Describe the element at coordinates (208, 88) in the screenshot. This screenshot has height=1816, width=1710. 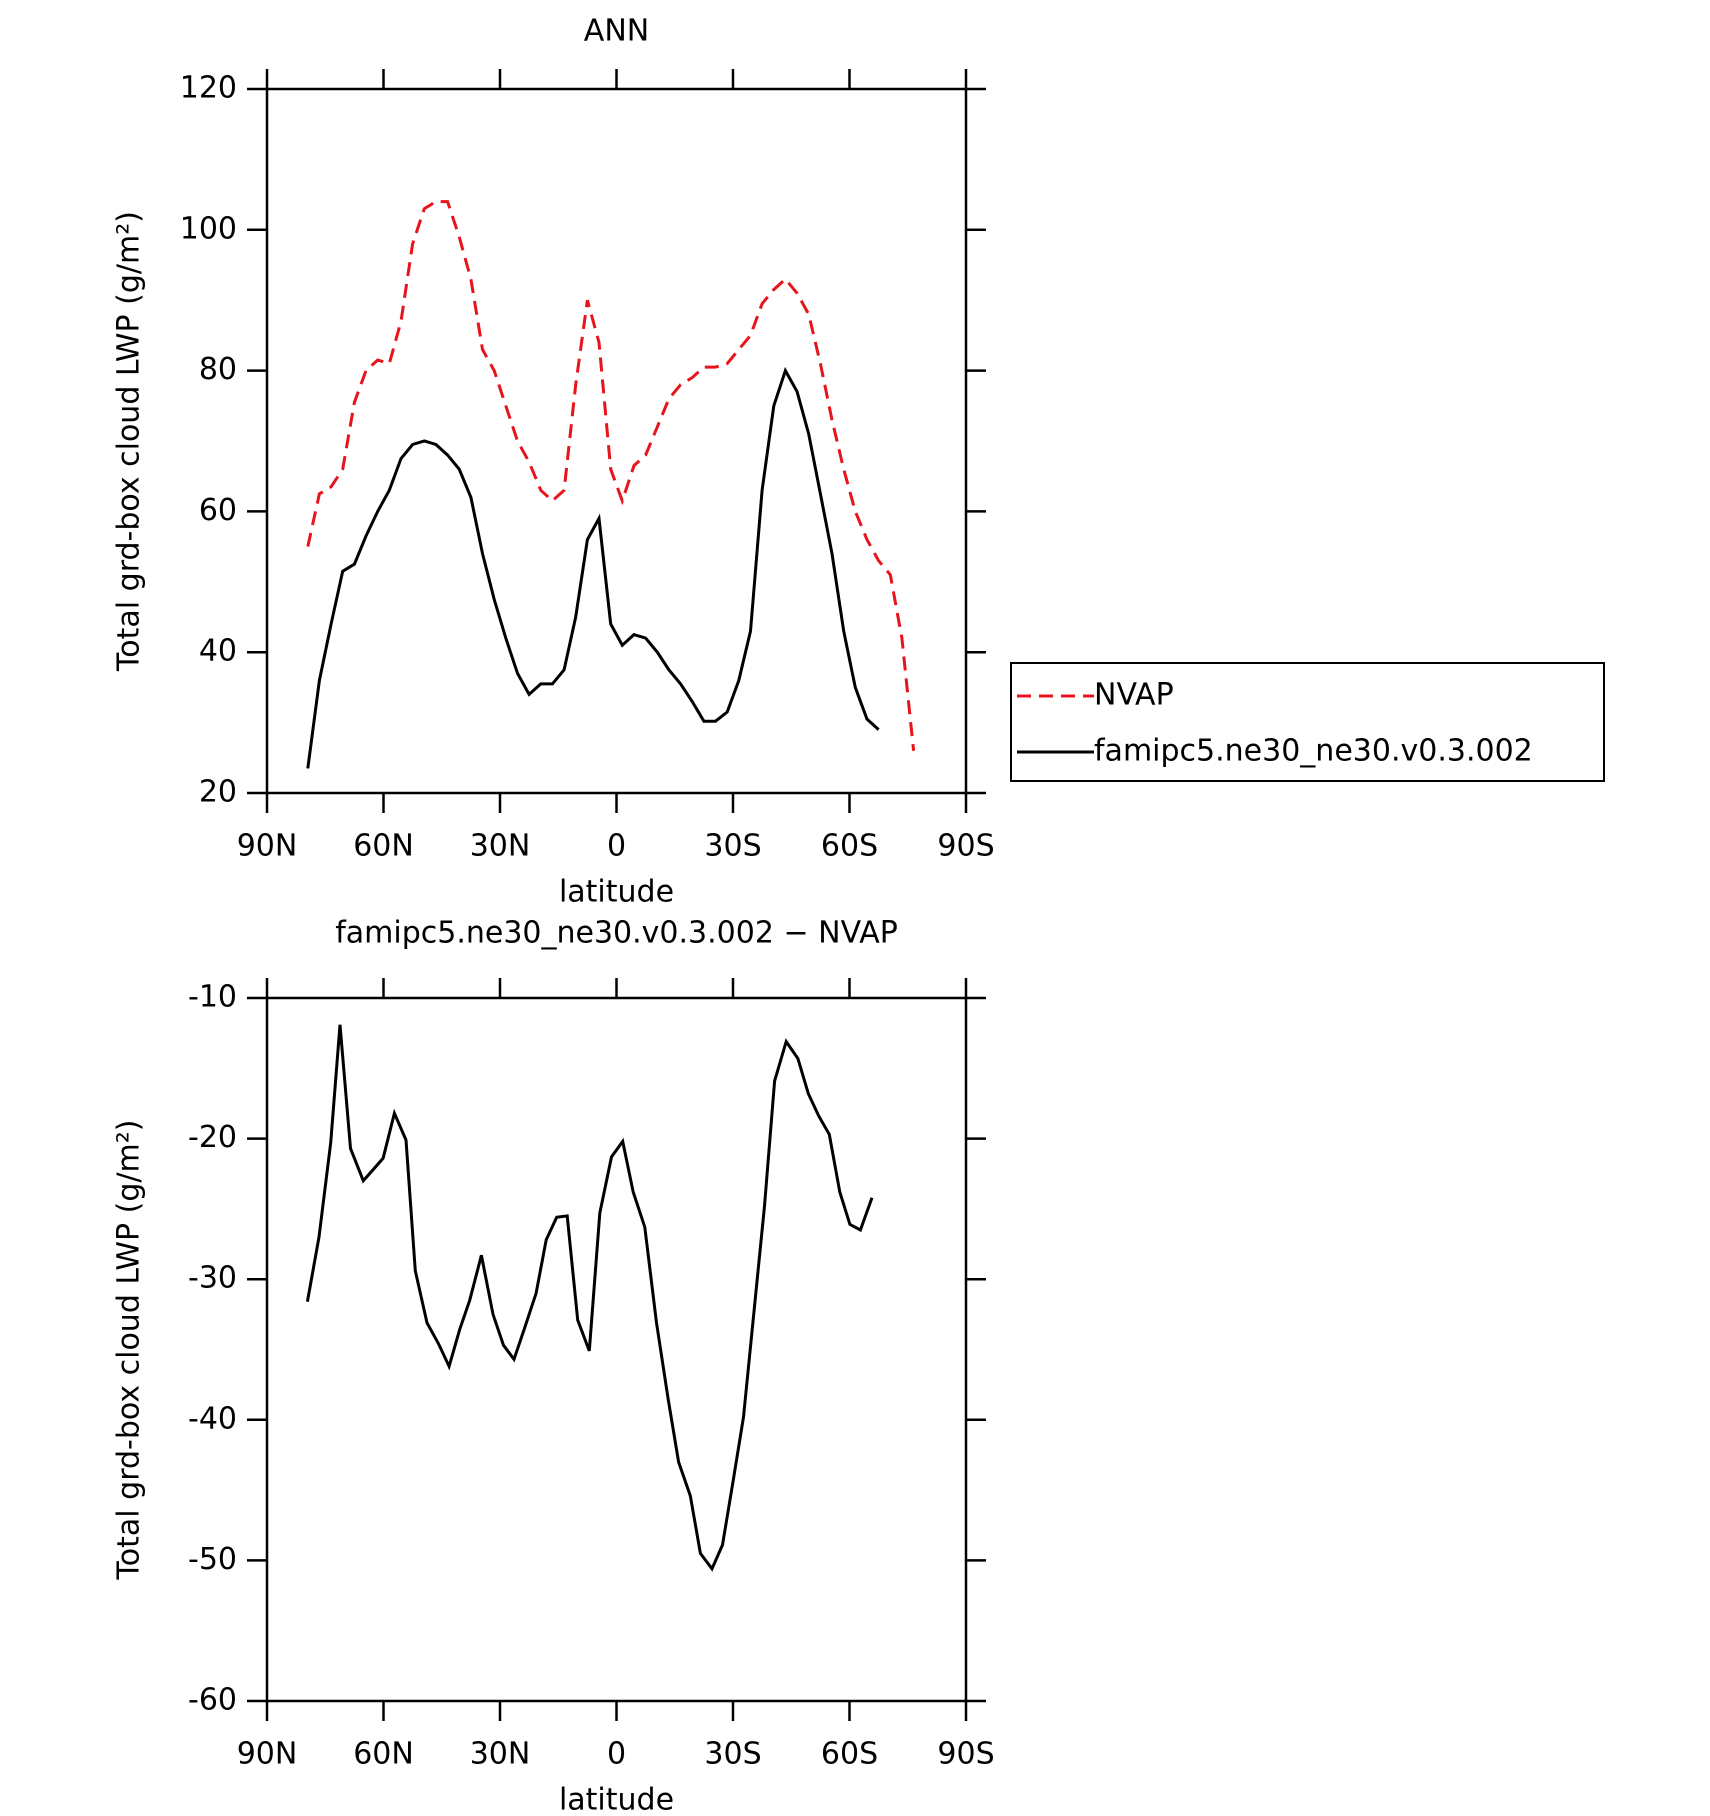
I see `y-tick-label: 120` at that location.